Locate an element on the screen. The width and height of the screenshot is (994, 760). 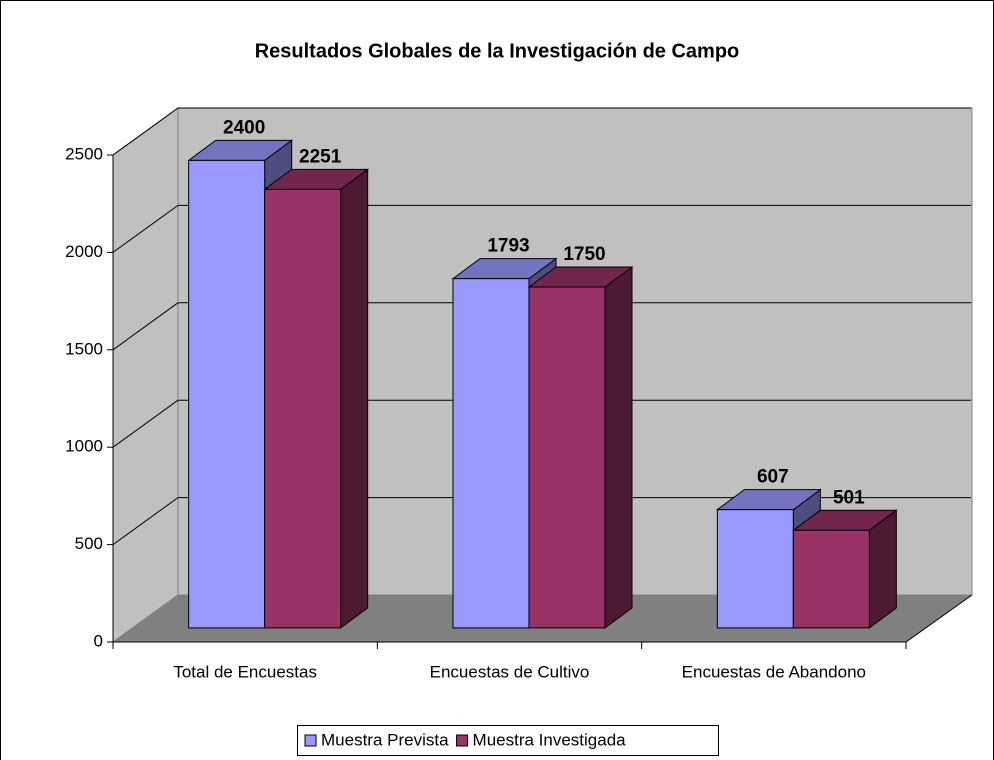
y-tick-label: 2000 is located at coordinates (84, 251).